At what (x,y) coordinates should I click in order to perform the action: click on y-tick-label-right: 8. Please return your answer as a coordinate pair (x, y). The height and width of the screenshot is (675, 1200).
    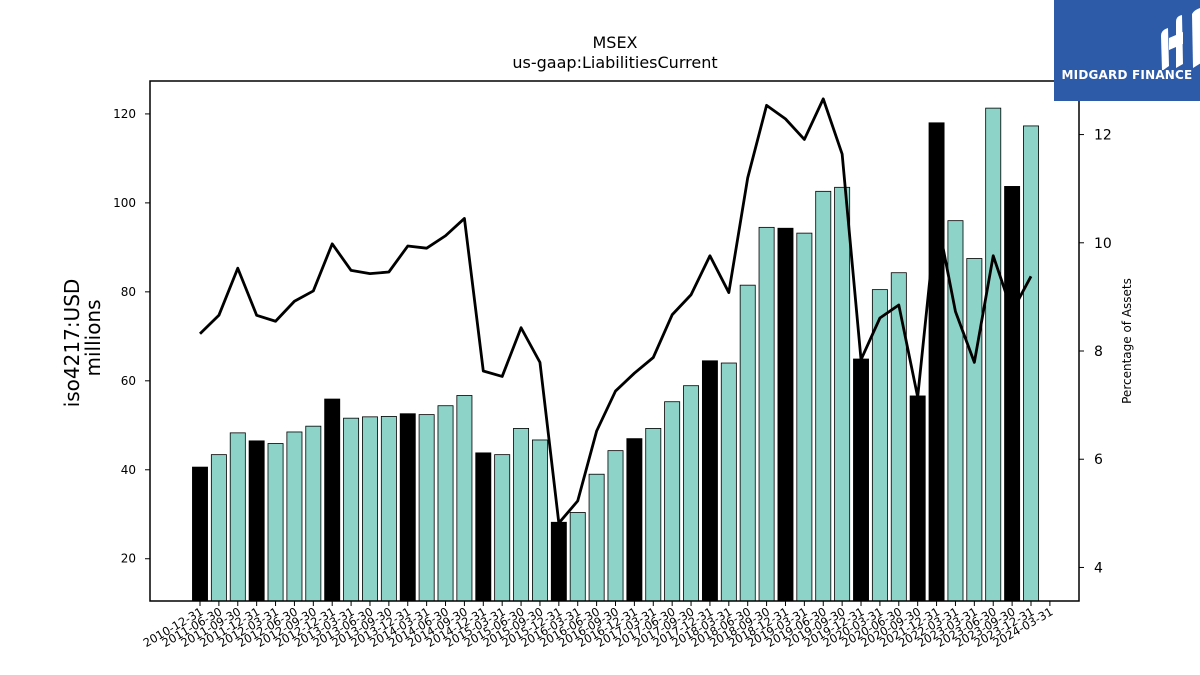
    Looking at the image, I should click on (1098, 352).